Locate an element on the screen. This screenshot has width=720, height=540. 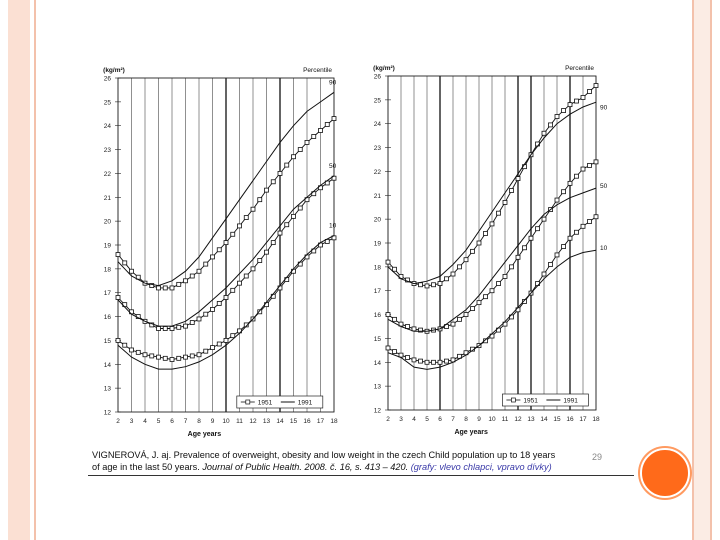
x-tick-label: 5 is located at coordinates (159, 421).